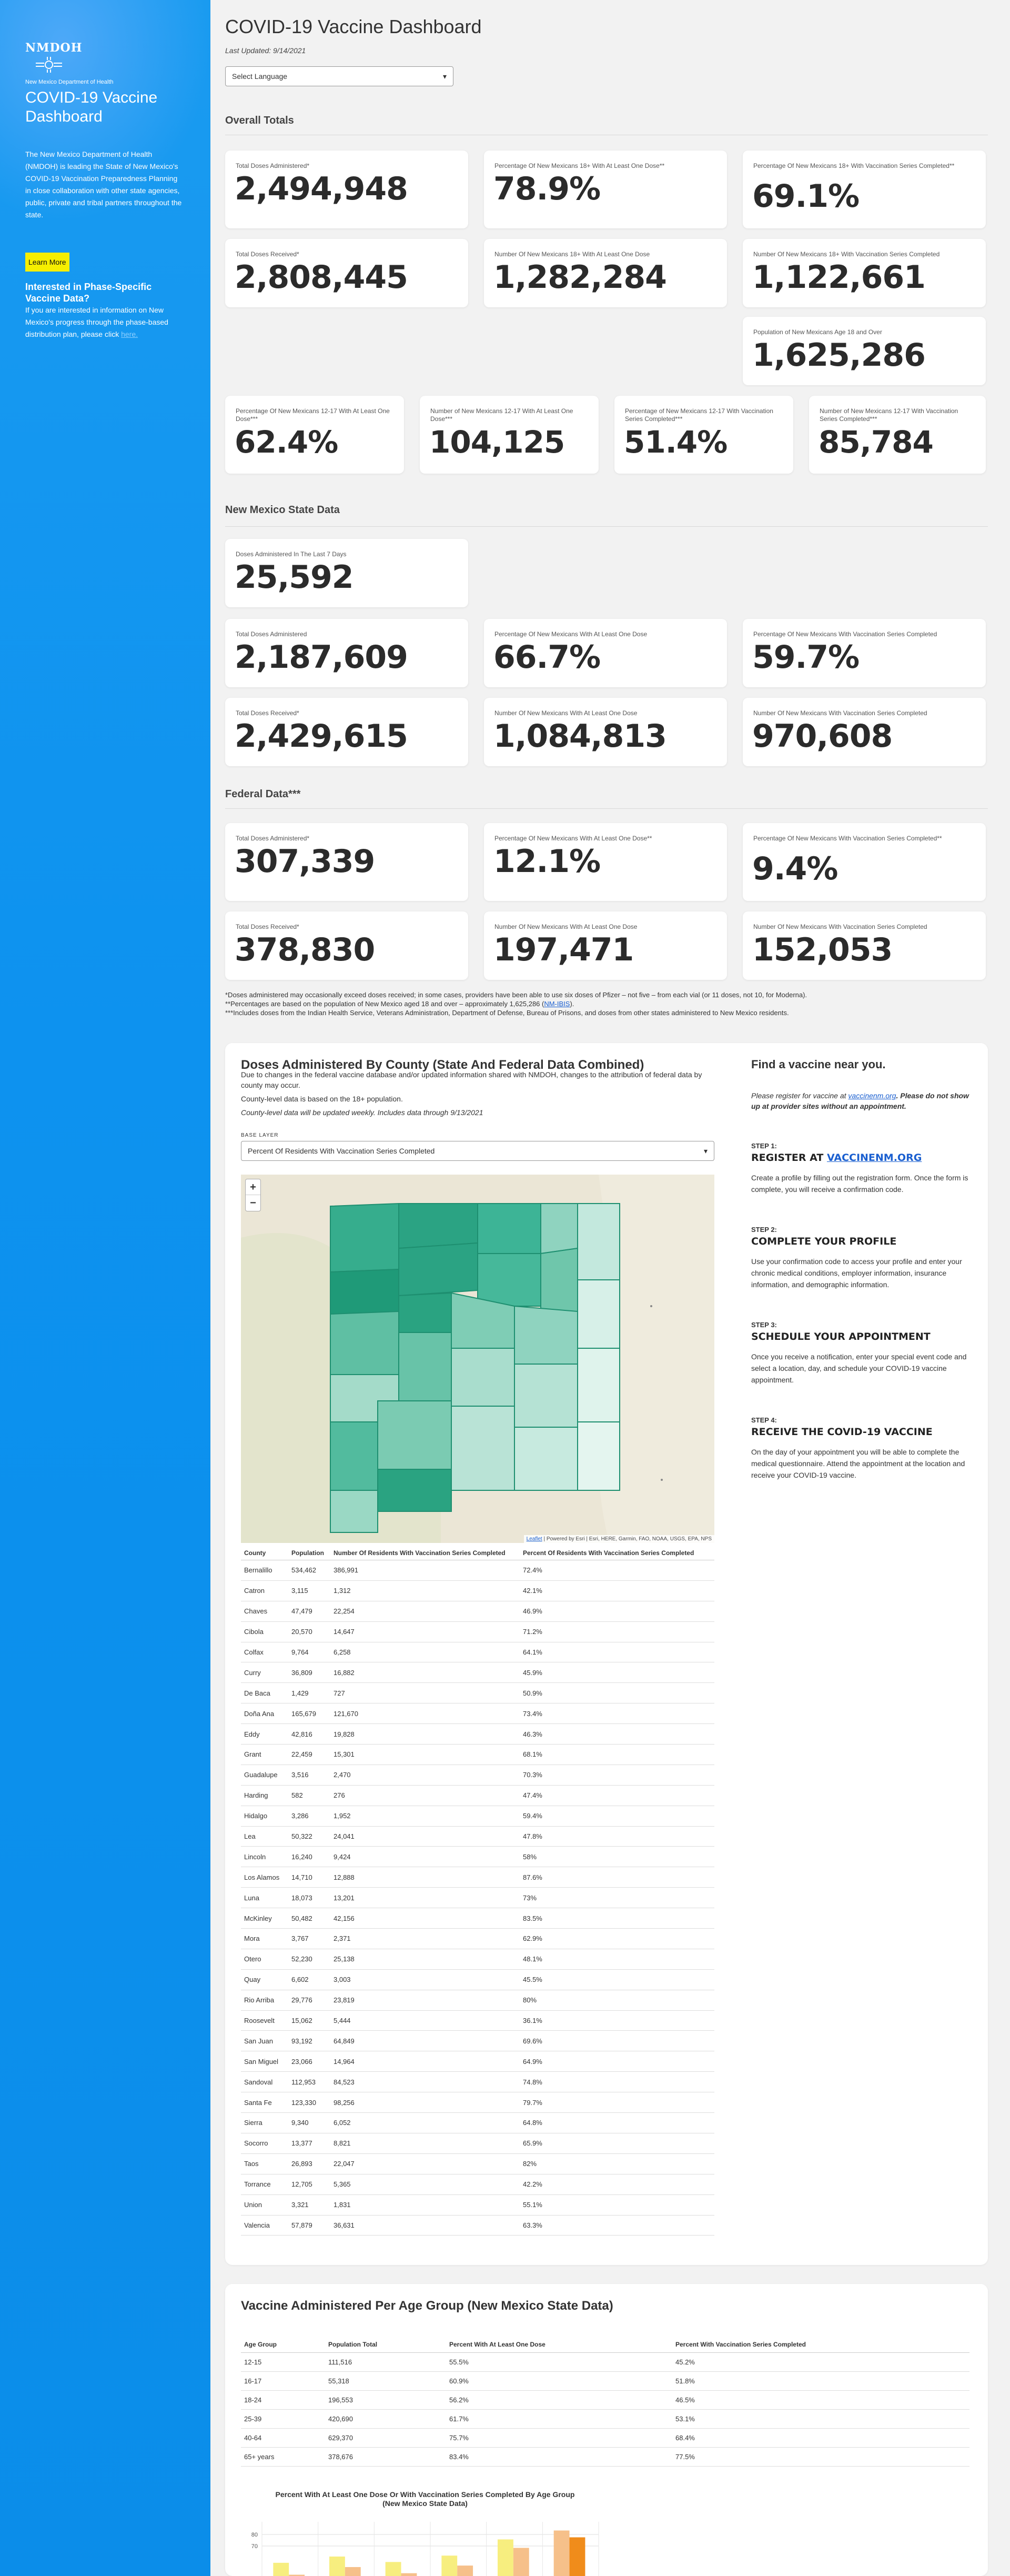 The image size is (1010, 2576). Describe the element at coordinates (818, 1064) in the screenshot. I see `find-vaccine-title: Find a vaccine near you.` at that location.